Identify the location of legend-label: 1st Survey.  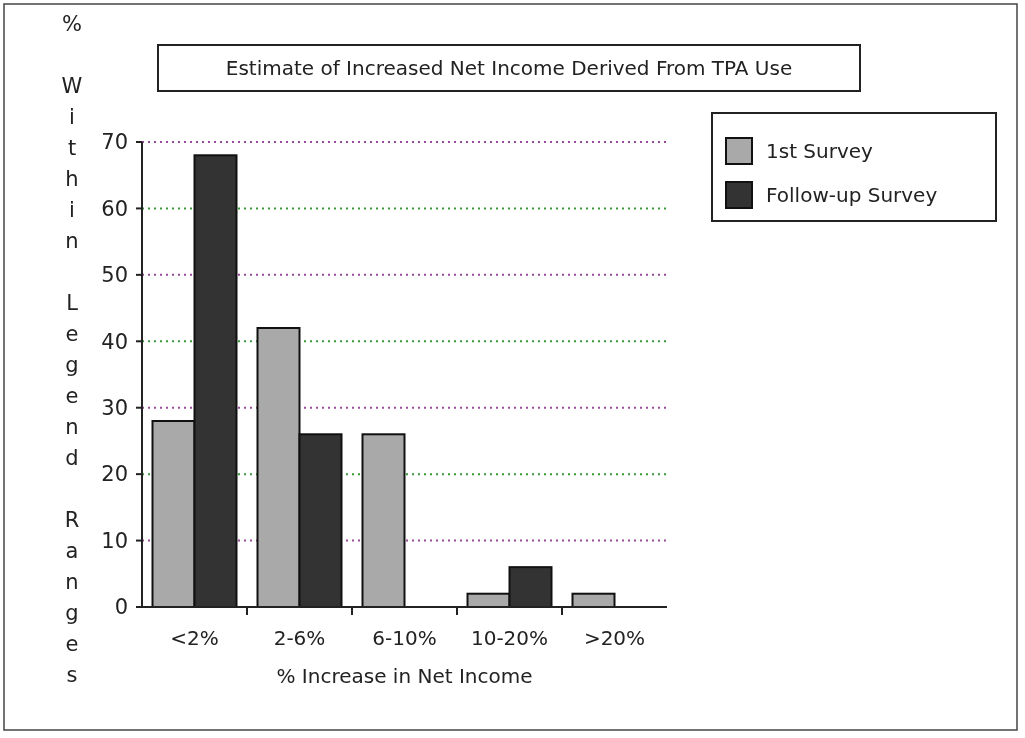
(820, 151).